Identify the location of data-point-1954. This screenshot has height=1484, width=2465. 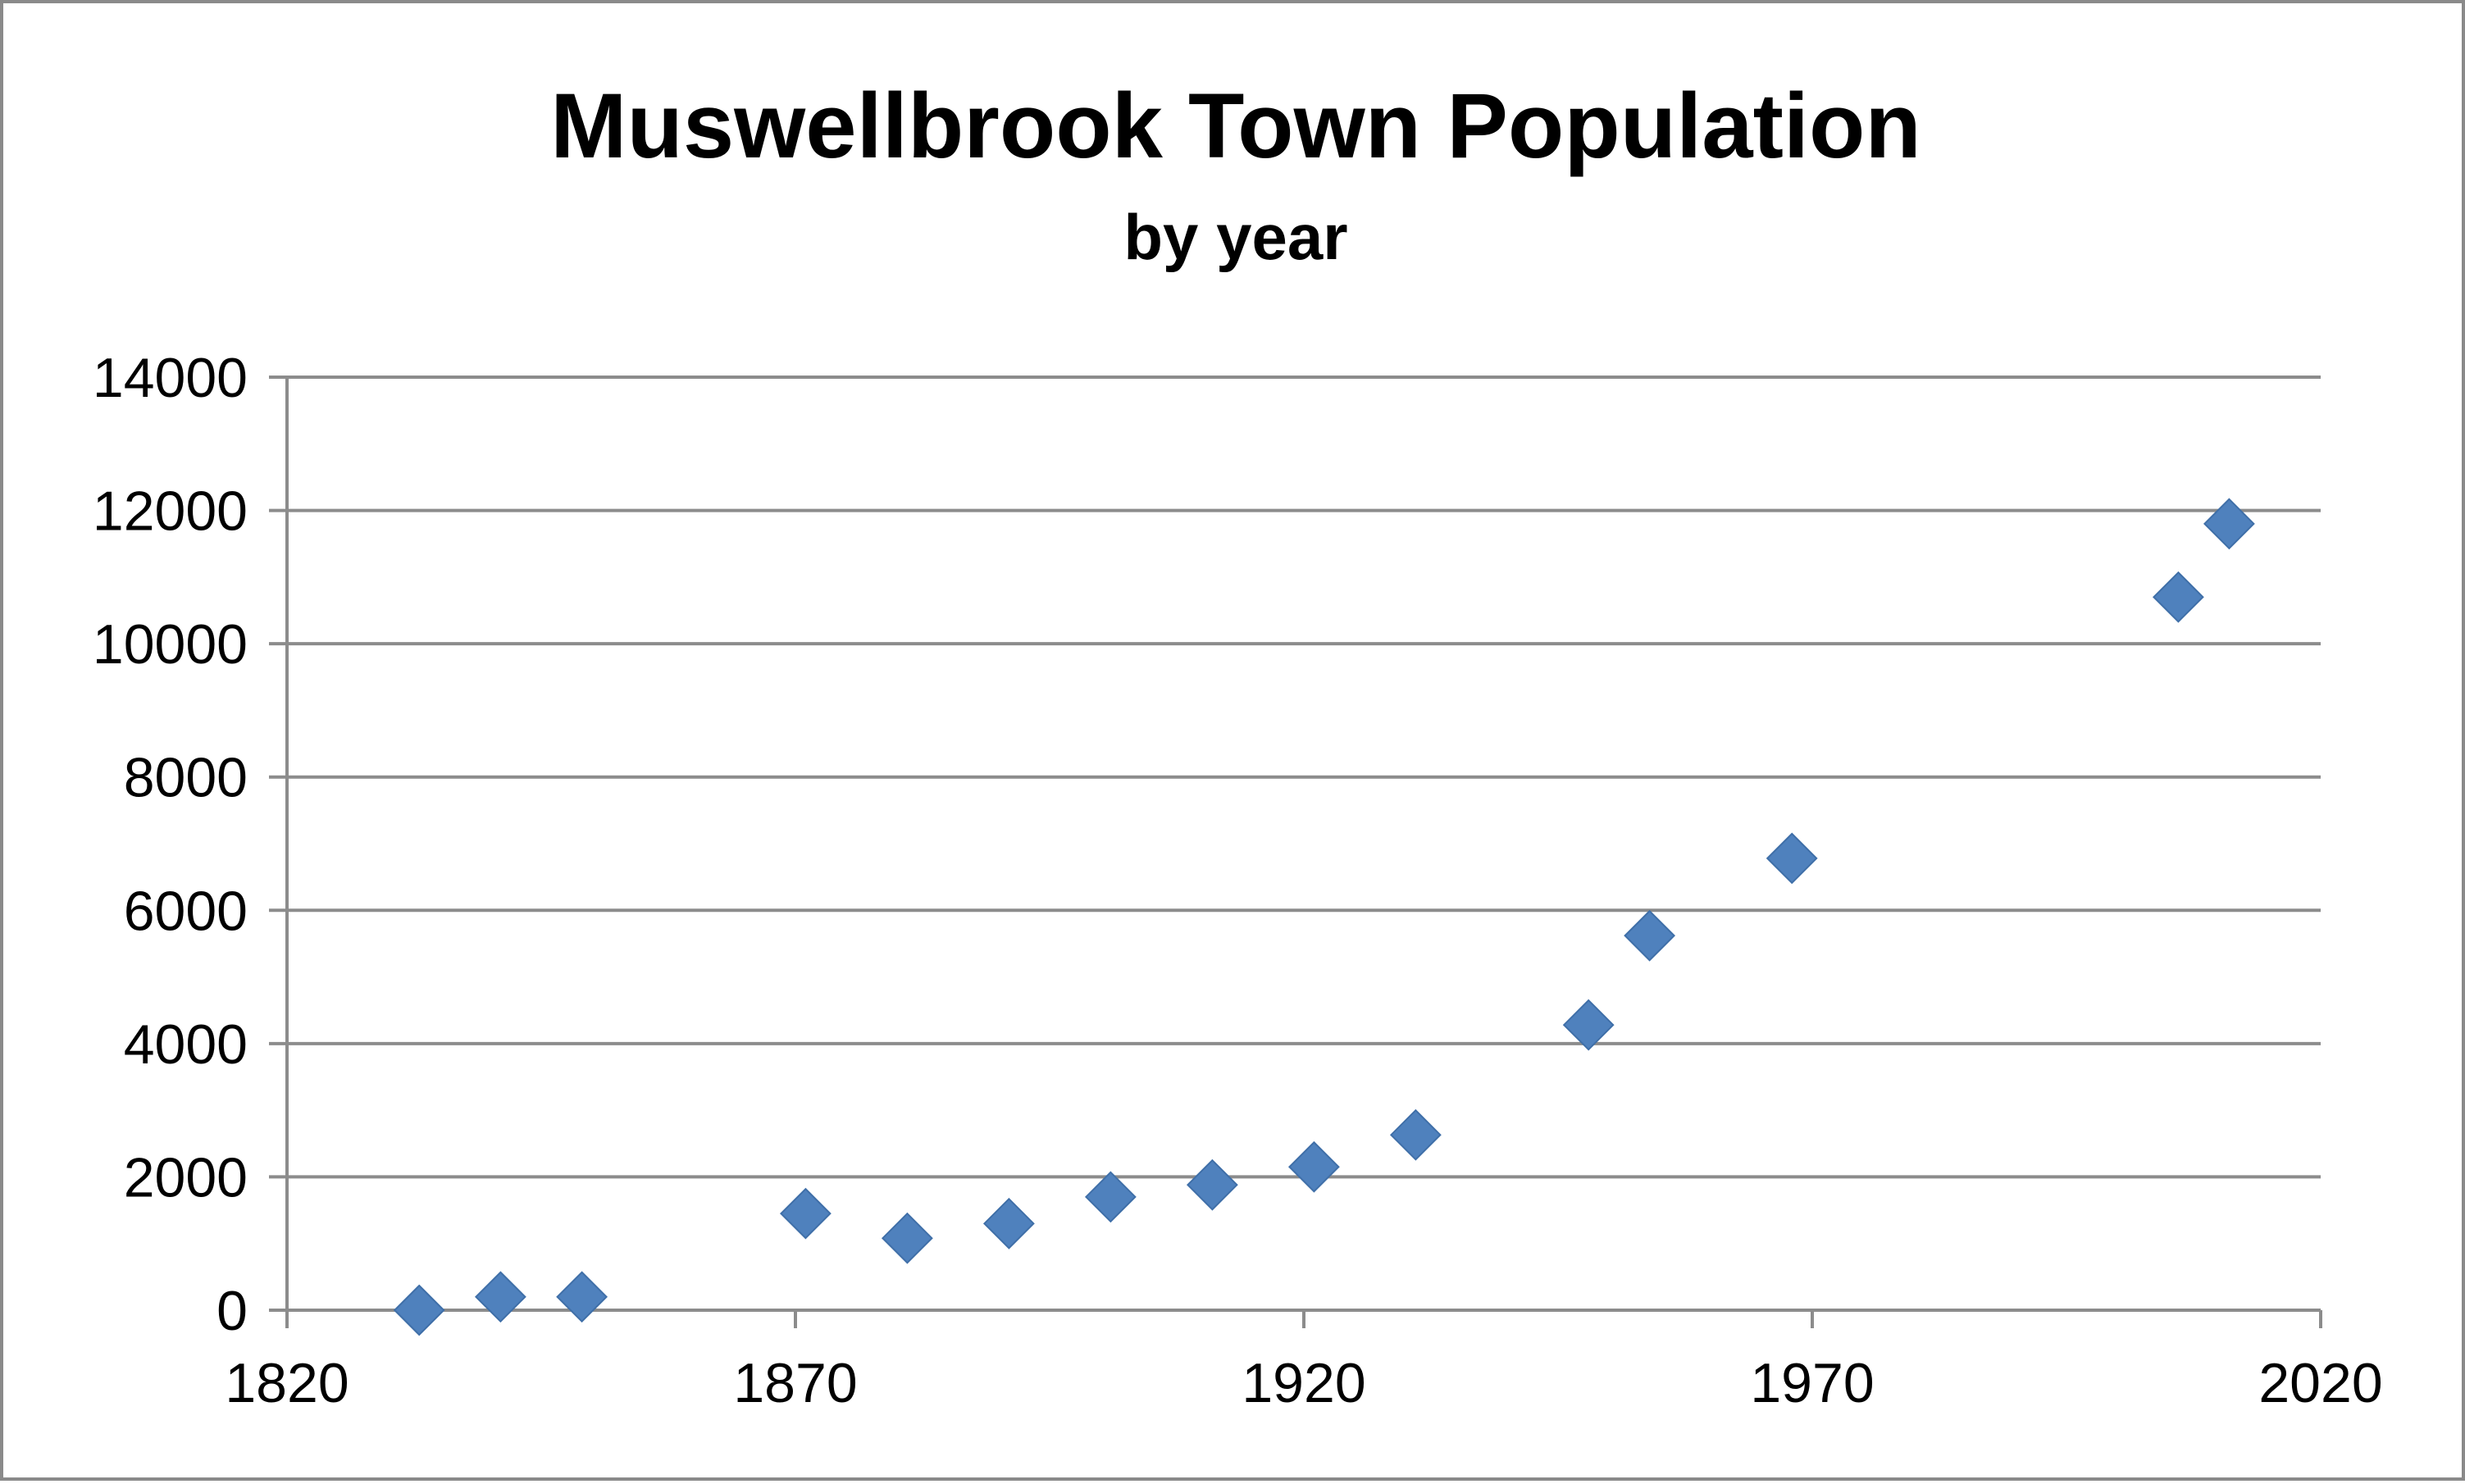
(1650, 935).